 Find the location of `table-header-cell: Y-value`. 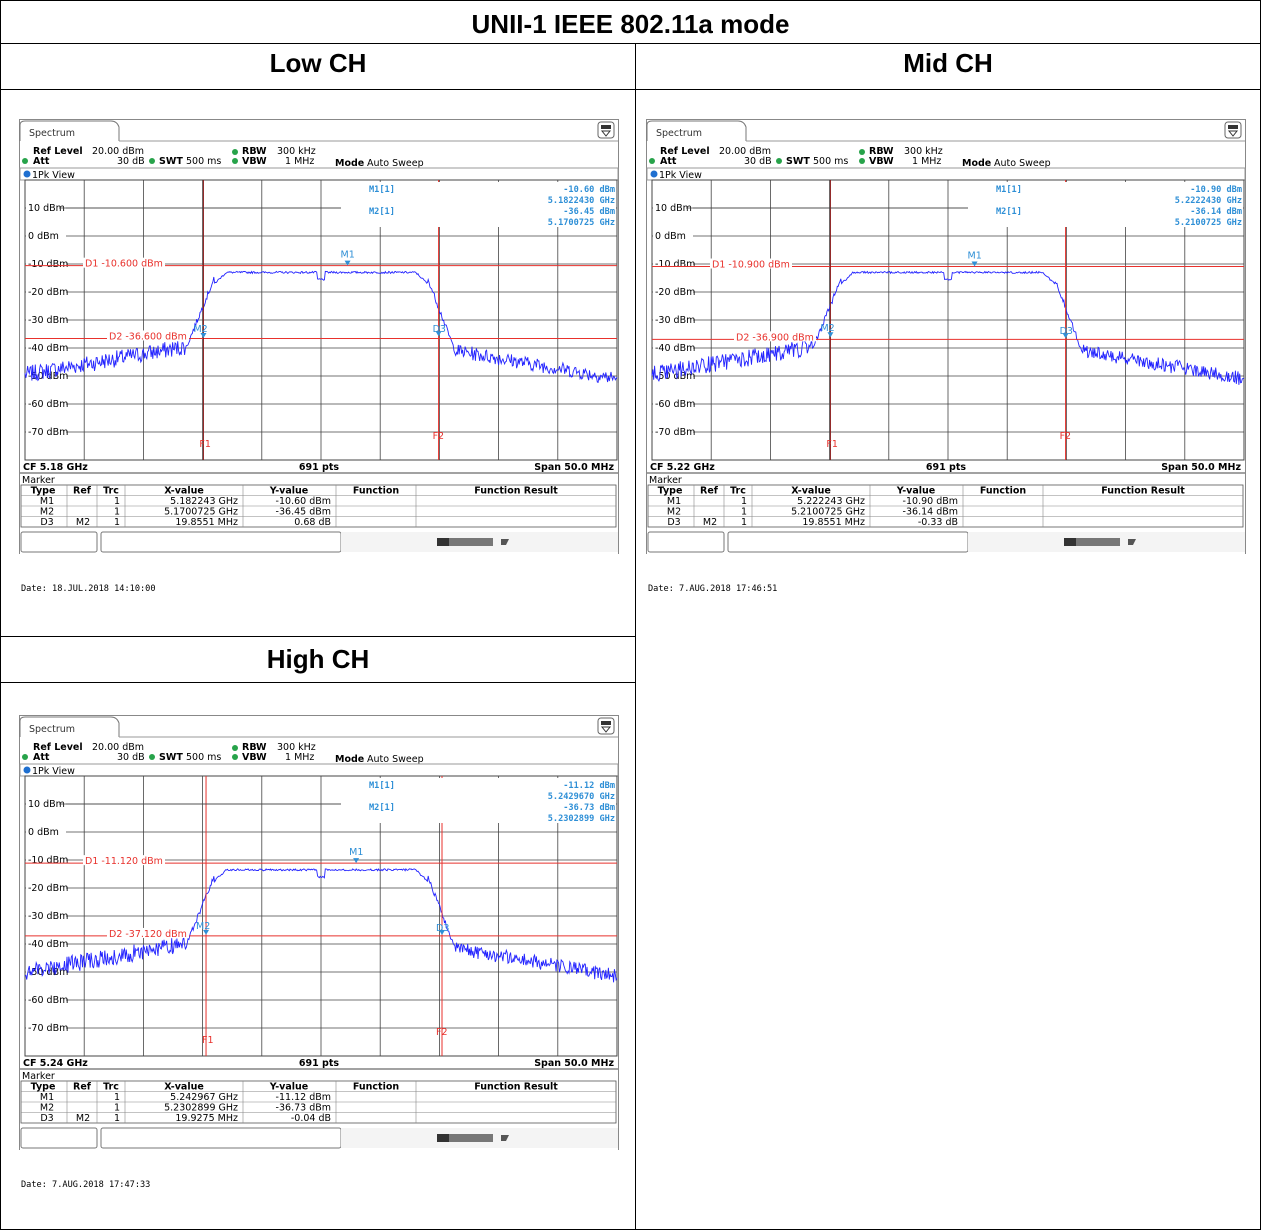

table-header-cell: Y-value is located at coordinates (289, 1087).